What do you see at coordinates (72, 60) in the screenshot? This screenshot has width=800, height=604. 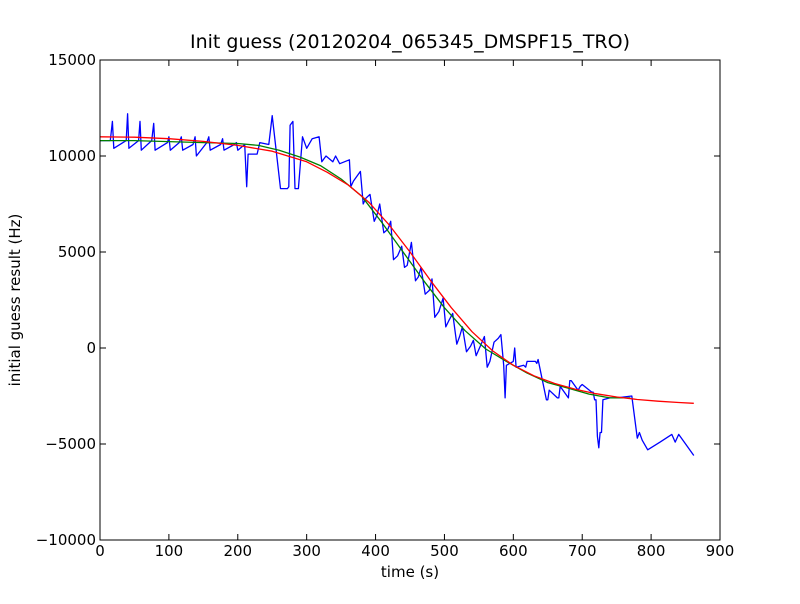 I see `y-tick-label: 15000` at bounding box center [72, 60].